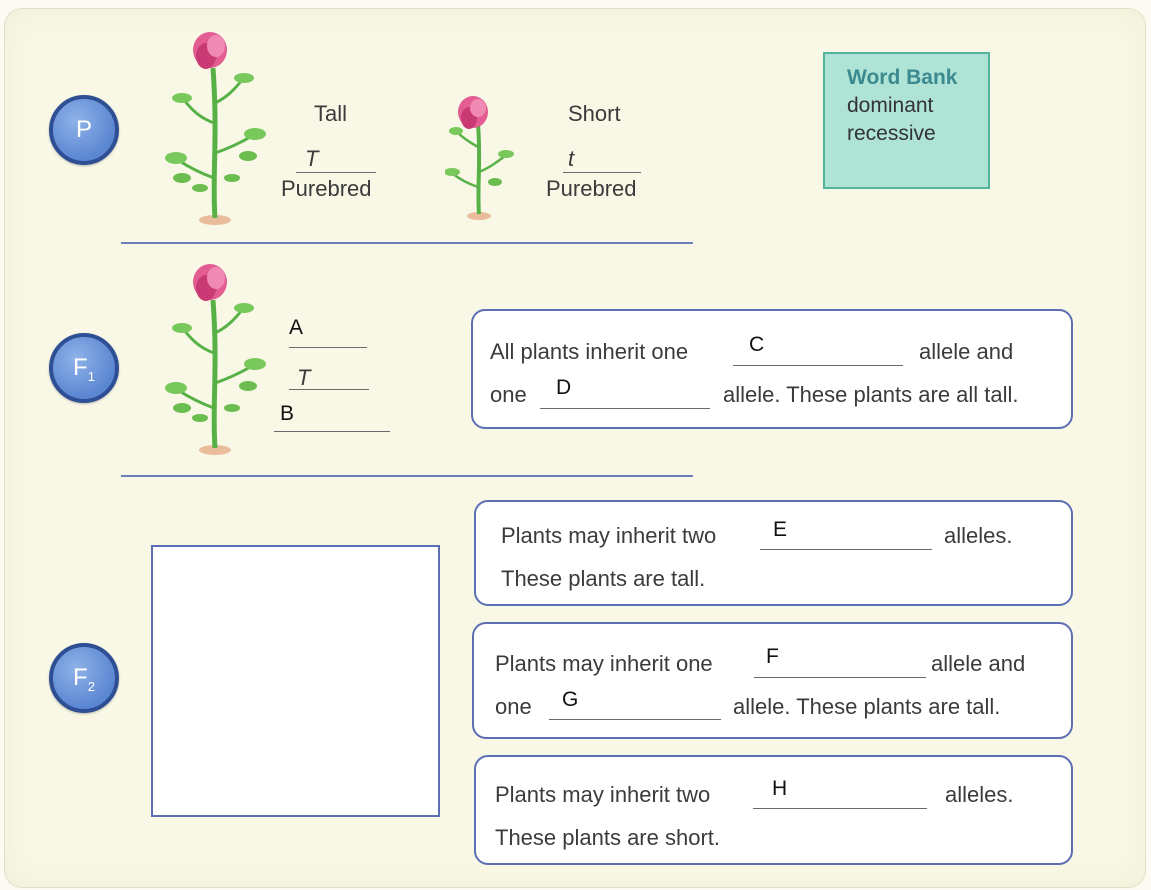 Image resolution: width=1151 pixels, height=890 pixels. What do you see at coordinates (594, 113) in the screenshot?
I see `short-label: Short` at bounding box center [594, 113].